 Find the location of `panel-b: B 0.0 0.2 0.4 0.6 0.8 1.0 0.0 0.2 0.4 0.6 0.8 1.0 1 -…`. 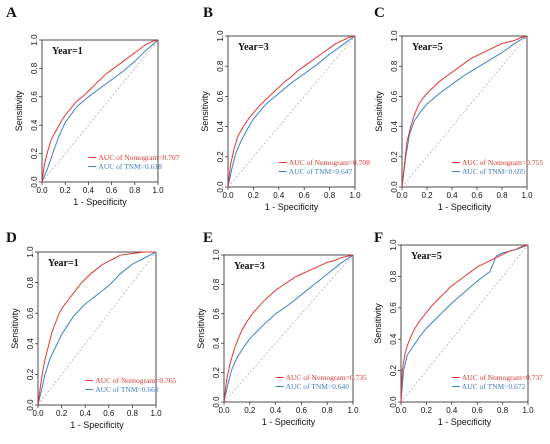

panel-b: B 0.0 0.2 0.4 0.6 0.8 1.0 0.0 0.2 0.4 0.6 0.8 1.0 1 -… is located at coordinates (285, 108).